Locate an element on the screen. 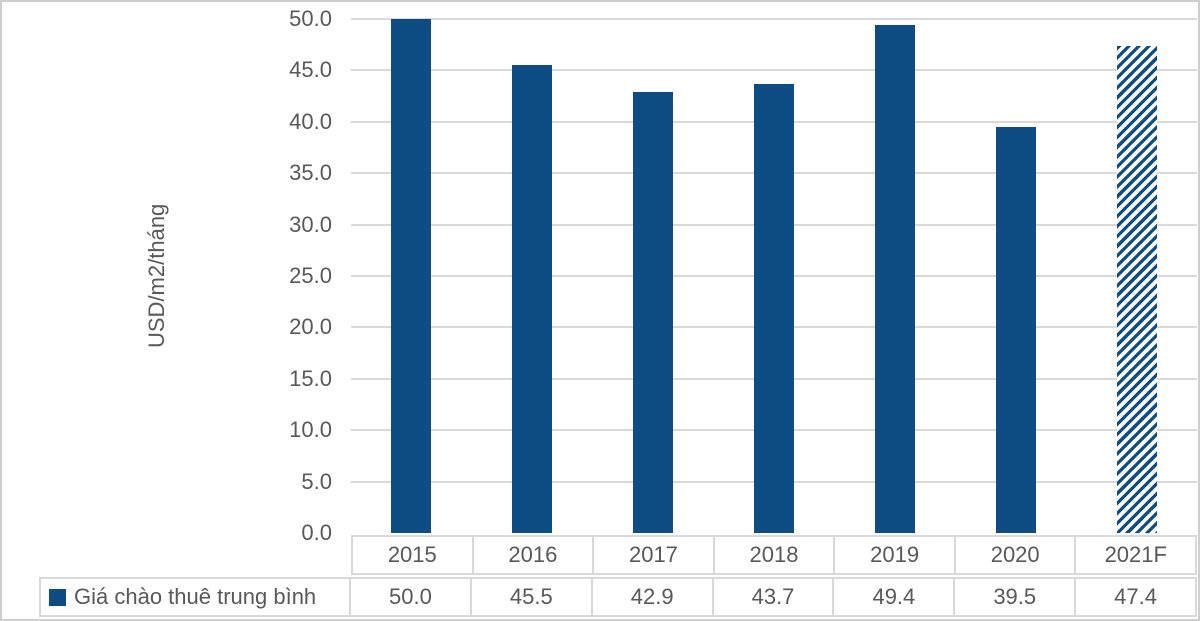 This screenshot has width=1200, height=621. y-tick-label: 10.0 is located at coordinates (310, 430).